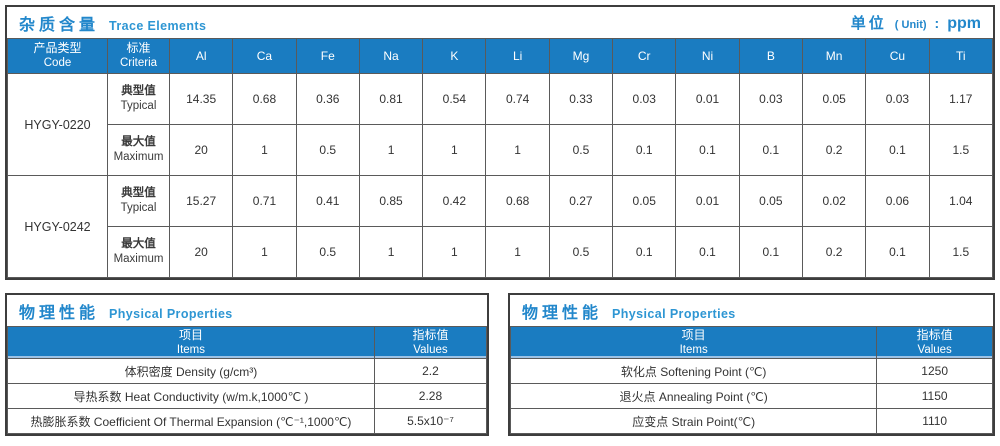 Image resolution: width=1000 pixels, height=446 pixels. What do you see at coordinates (517, 56) in the screenshot?
I see `element-header-cell: Li` at bounding box center [517, 56].